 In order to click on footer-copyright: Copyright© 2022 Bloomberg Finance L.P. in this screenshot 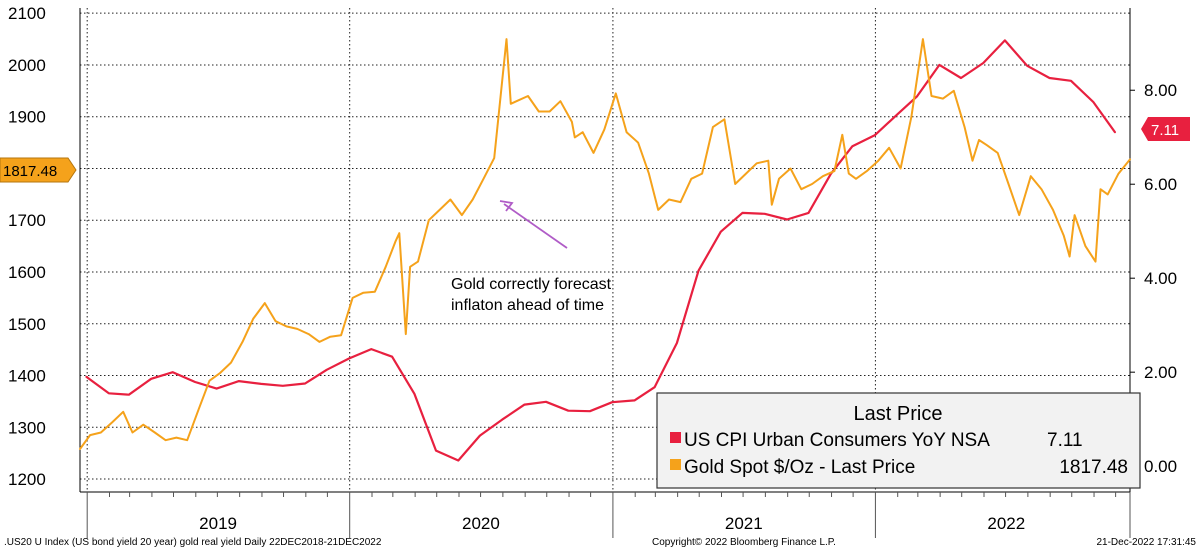, I will do `click(744, 542)`.